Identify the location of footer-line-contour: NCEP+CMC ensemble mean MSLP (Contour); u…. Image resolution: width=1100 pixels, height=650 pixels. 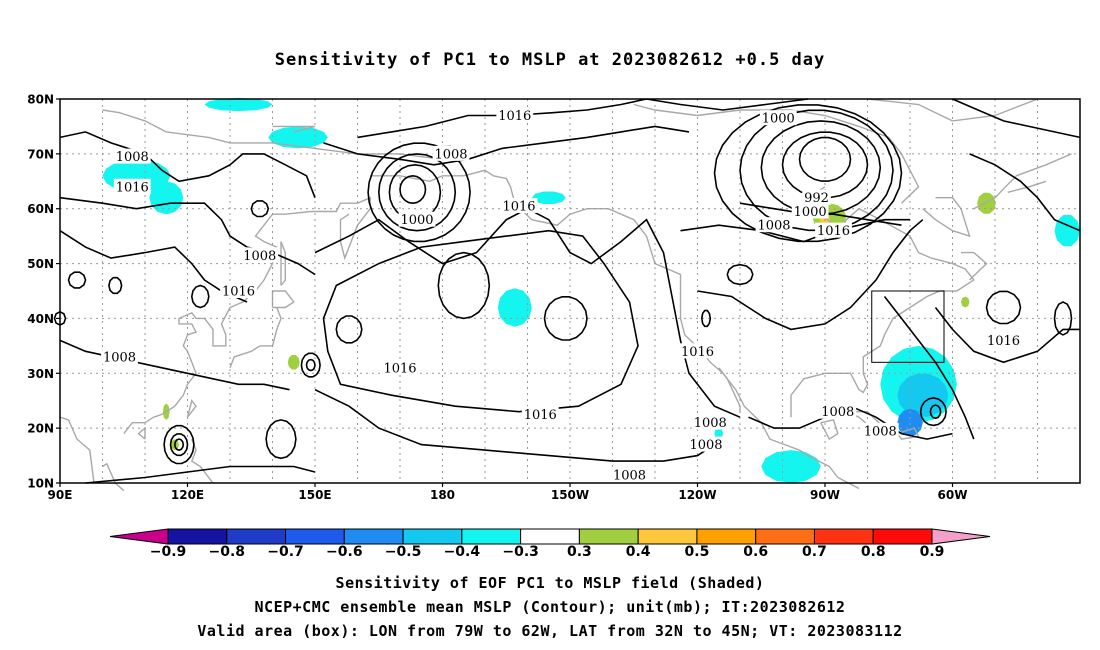
(550, 607).